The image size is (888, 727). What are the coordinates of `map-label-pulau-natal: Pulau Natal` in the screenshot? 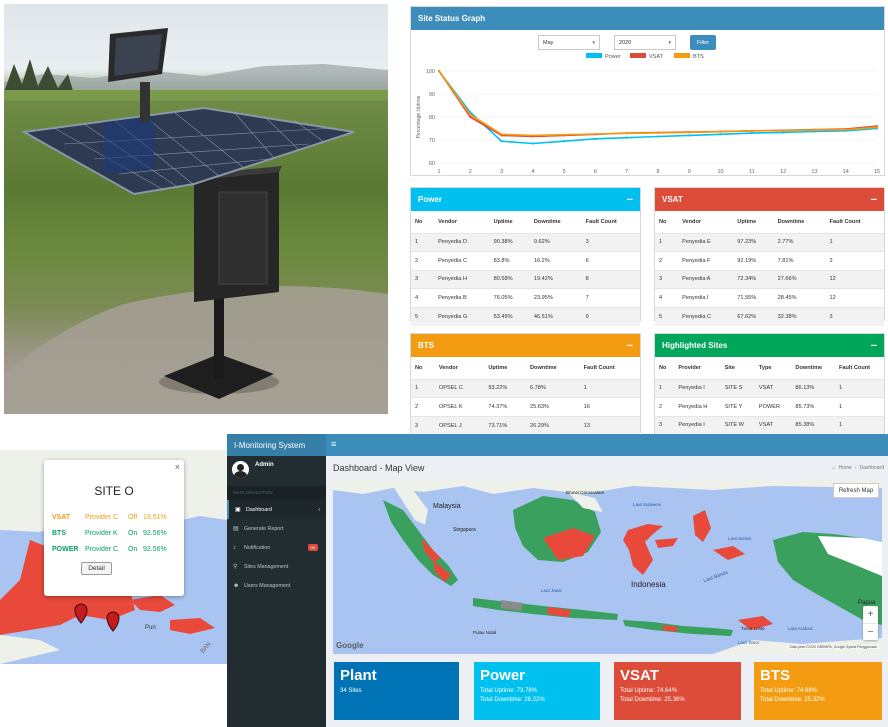 It's located at (485, 632).